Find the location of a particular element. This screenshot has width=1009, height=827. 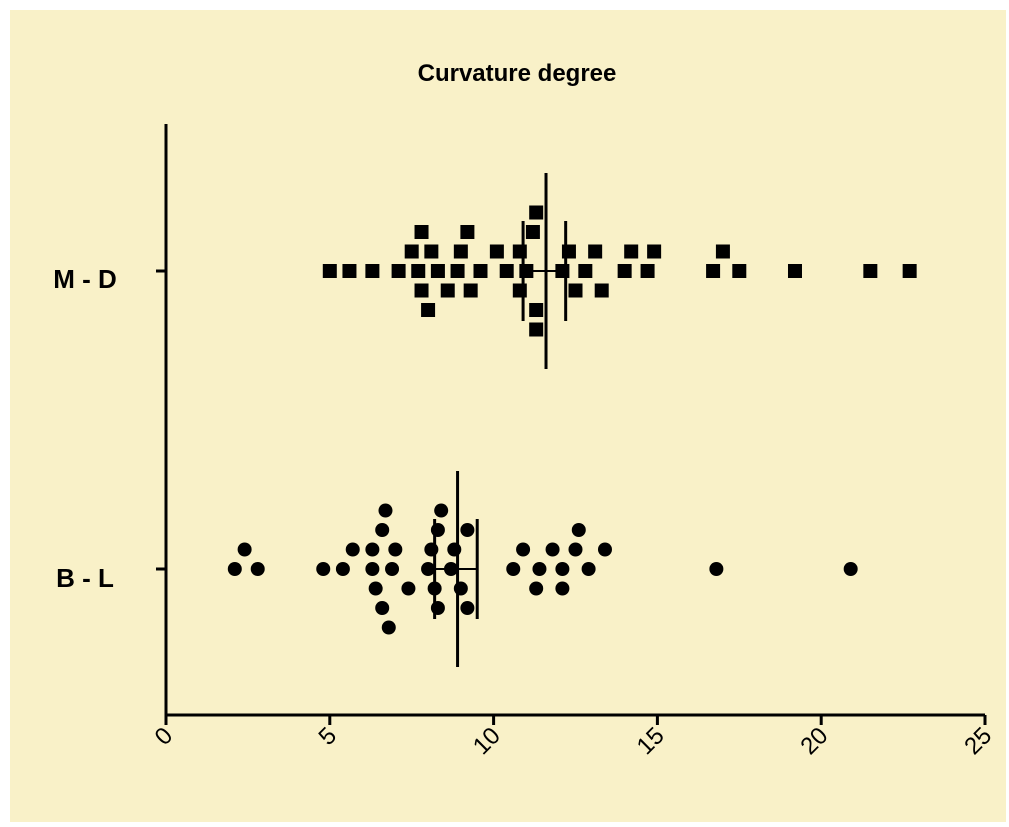

category-label-b-l: B - L is located at coordinates (85, 578).